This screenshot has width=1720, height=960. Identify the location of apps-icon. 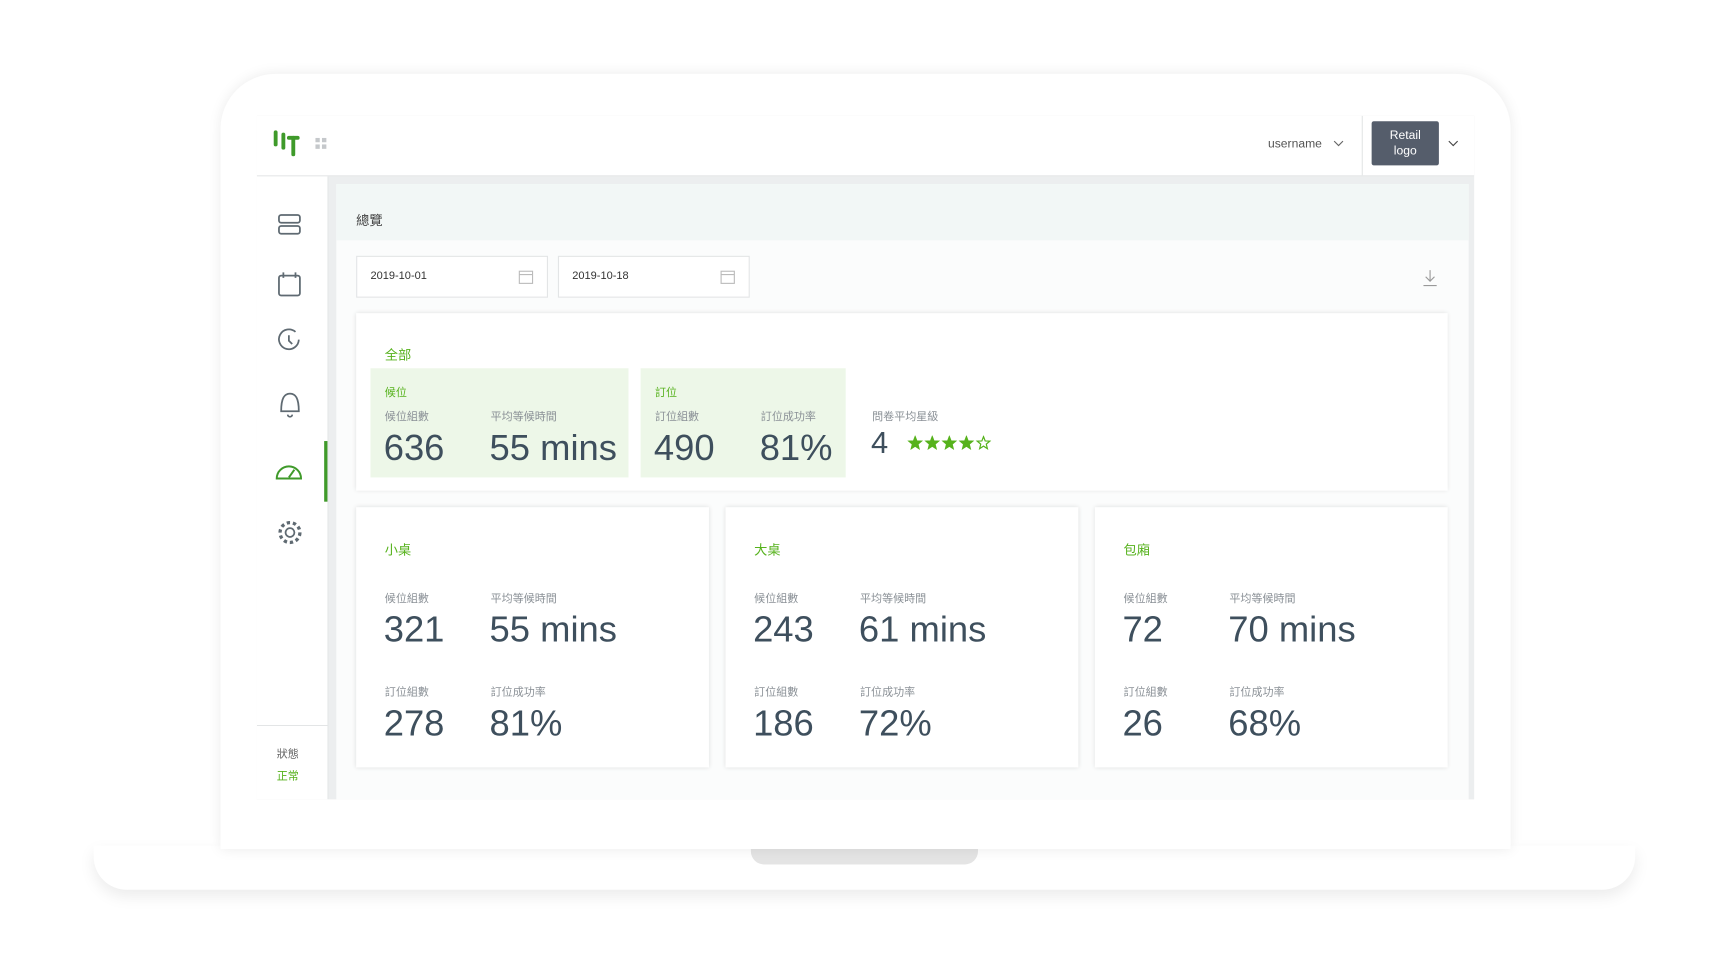
(321, 144).